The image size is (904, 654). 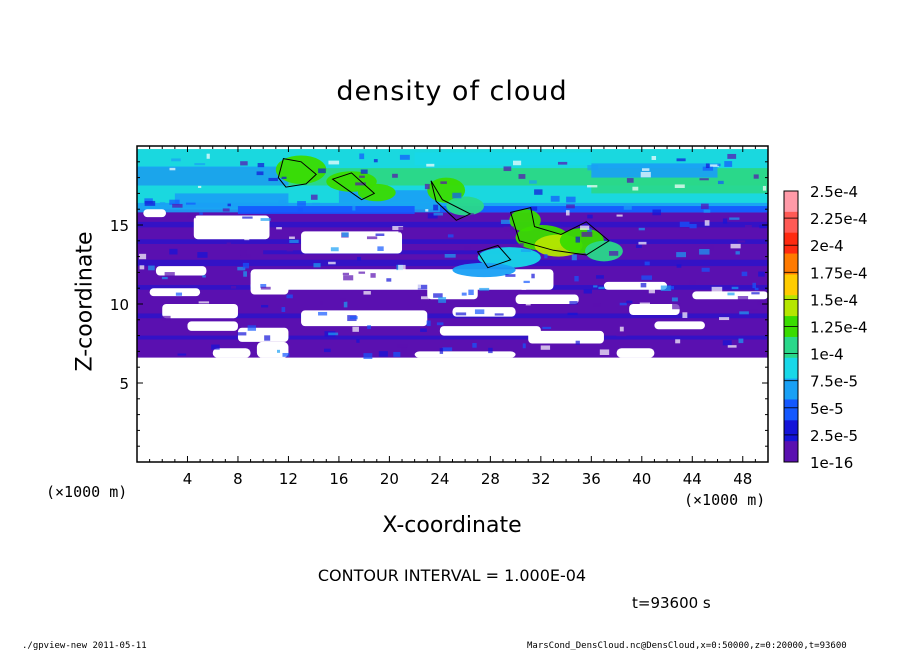 What do you see at coordinates (288, 479) in the screenshot?
I see `x-tick-label-12: 12` at bounding box center [288, 479].